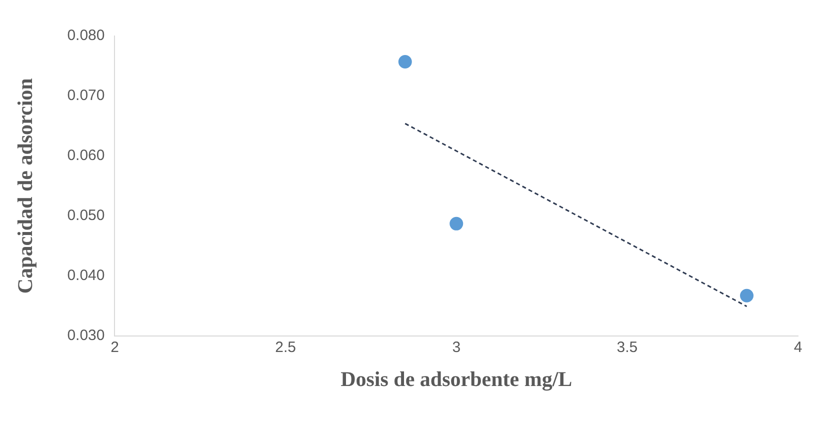 This screenshot has height=447, width=822. I want to click on x-tick-label: 2, so click(114, 347).